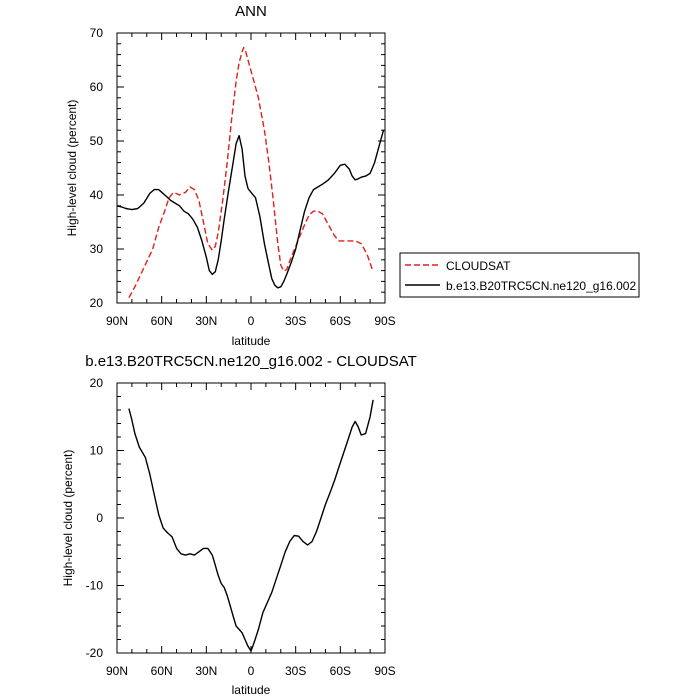 Image resolution: width=700 pixels, height=700 pixels. Describe the element at coordinates (295, 671) in the screenshot. I see `bottom-x-tick-label: 30S` at that location.